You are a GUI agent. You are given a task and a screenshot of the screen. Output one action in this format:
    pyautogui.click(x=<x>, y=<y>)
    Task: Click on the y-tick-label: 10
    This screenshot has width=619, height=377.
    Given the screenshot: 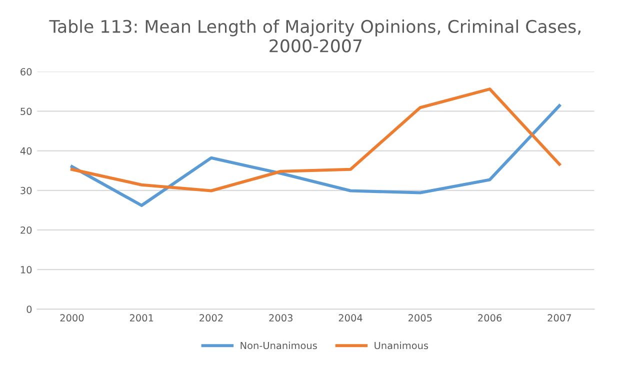 What is the action you would take?
    pyautogui.click(x=26, y=270)
    